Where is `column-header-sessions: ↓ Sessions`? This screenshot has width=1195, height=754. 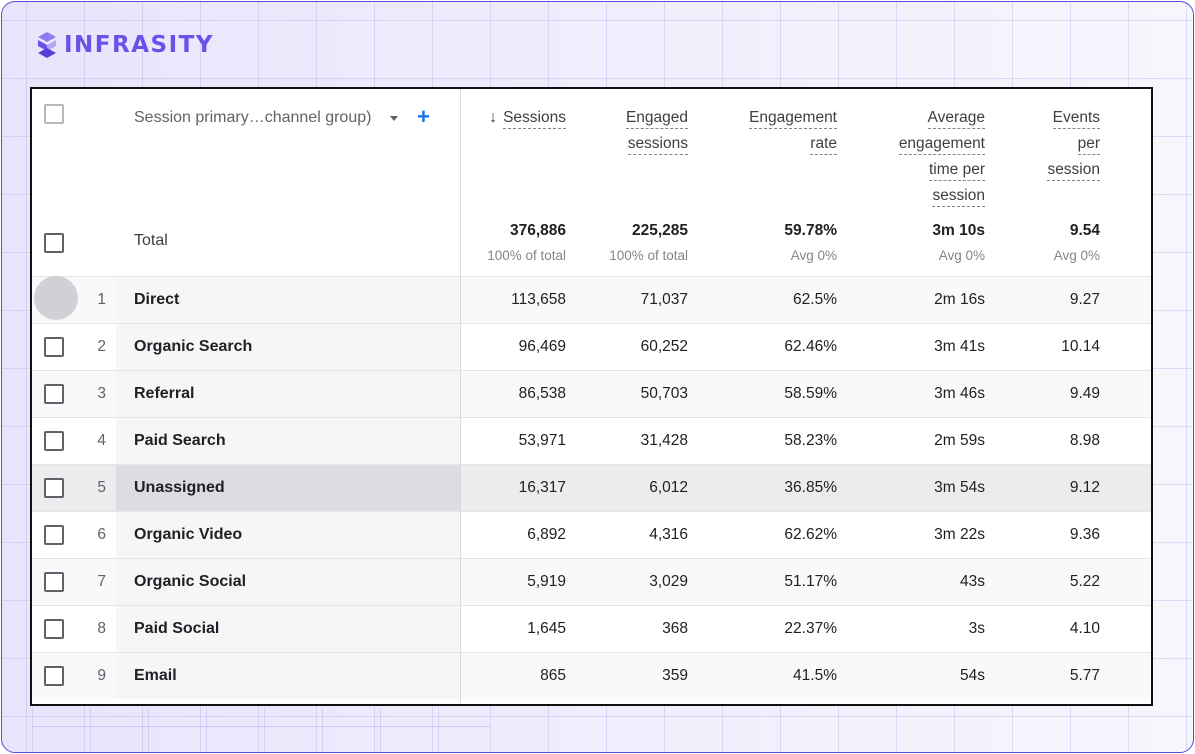
column-header-sessions: ↓ Sessions is located at coordinates (514, 119).